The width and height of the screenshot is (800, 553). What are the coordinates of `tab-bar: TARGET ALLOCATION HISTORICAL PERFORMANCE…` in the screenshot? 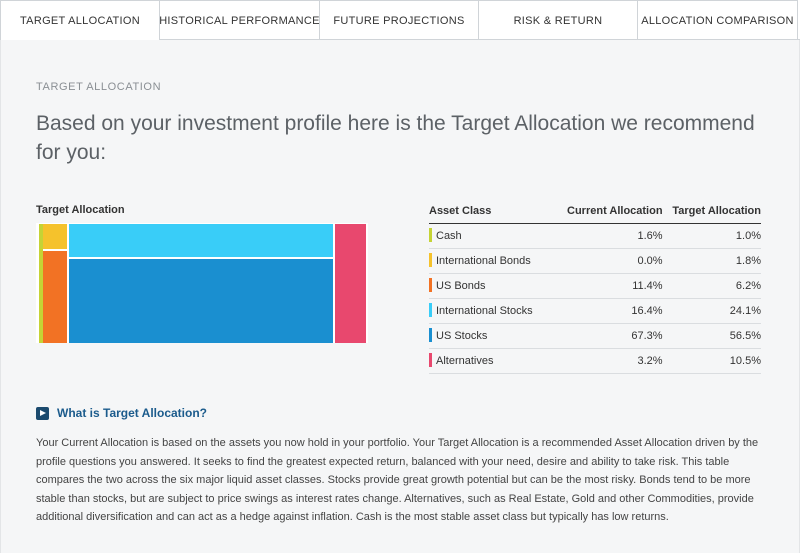 It's located at (400, 20).